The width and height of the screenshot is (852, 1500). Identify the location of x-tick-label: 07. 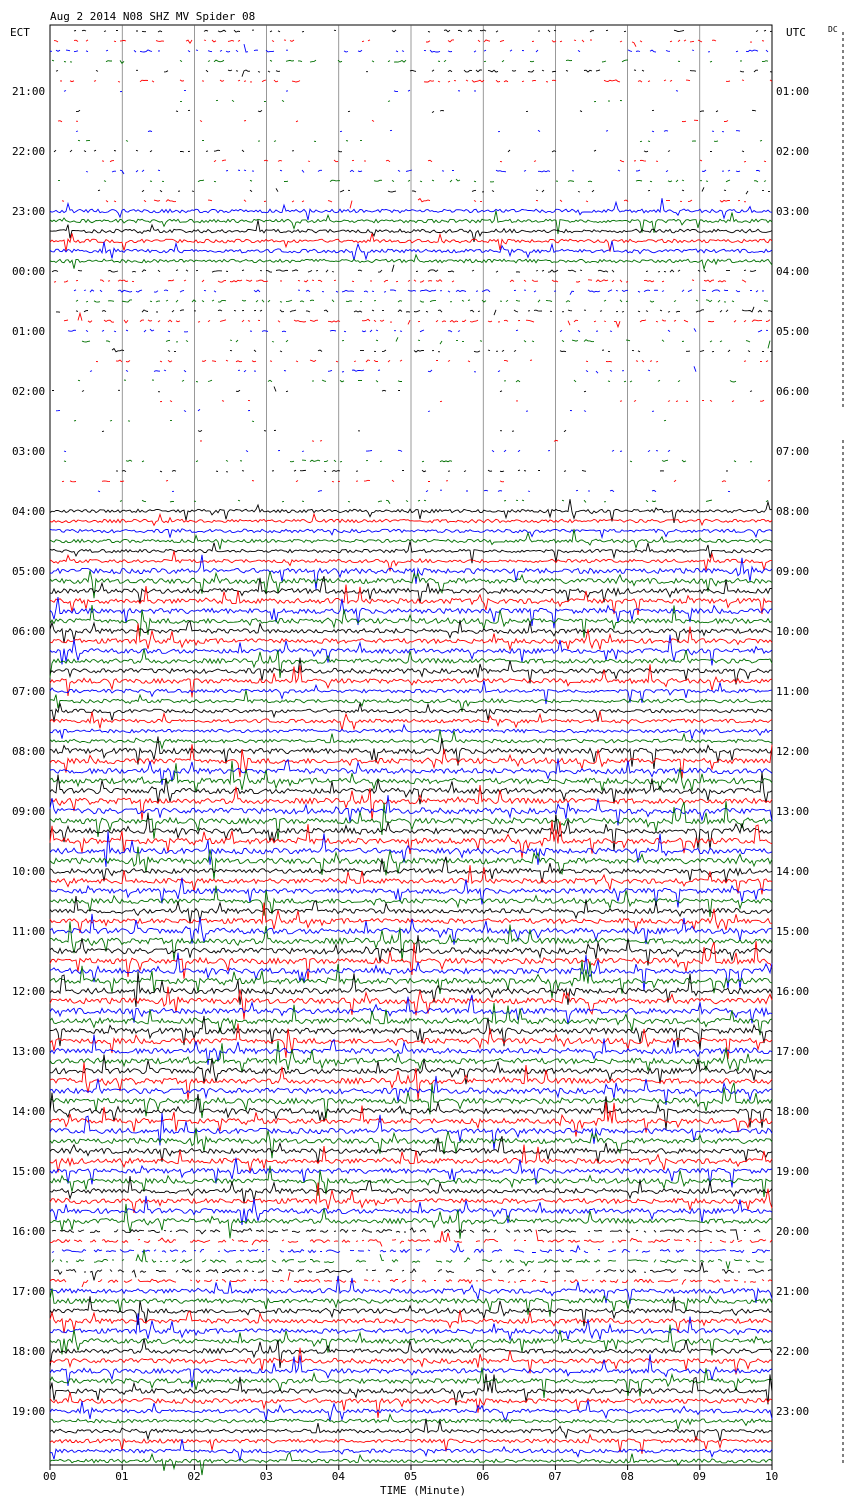
(554, 1476).